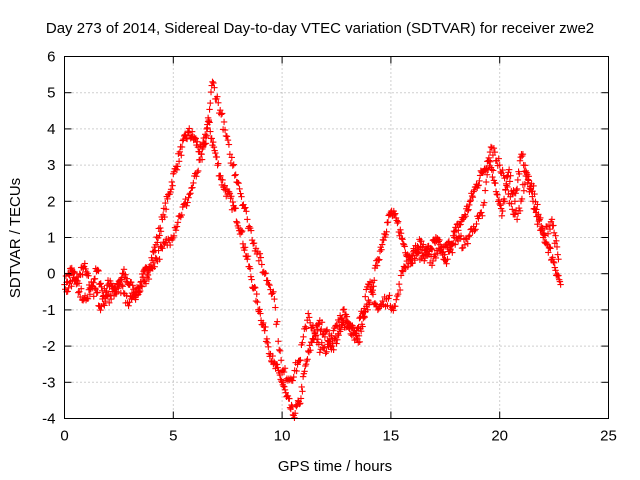 The width and height of the screenshot is (640, 480). I want to click on x-tick-label: 0, so click(64, 436).